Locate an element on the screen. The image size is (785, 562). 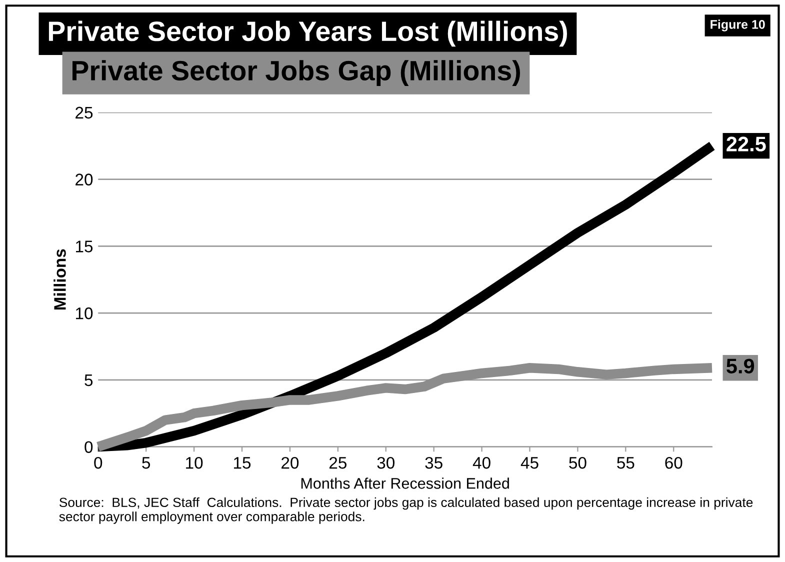
y-tick-label: 15 is located at coordinates (84, 246).